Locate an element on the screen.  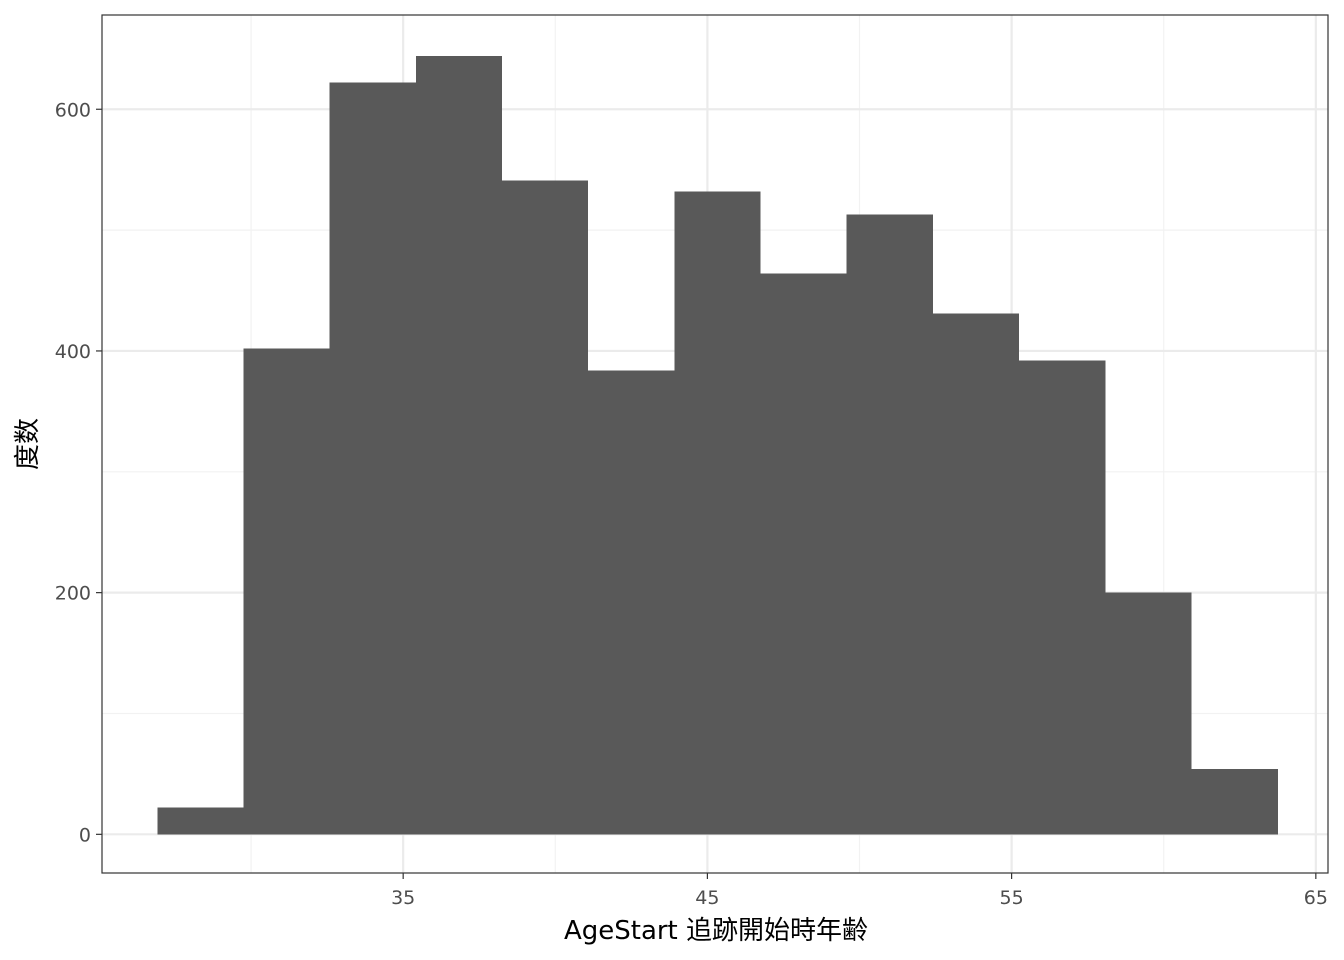
y-axis-title: 度数 is located at coordinates (28, 444).